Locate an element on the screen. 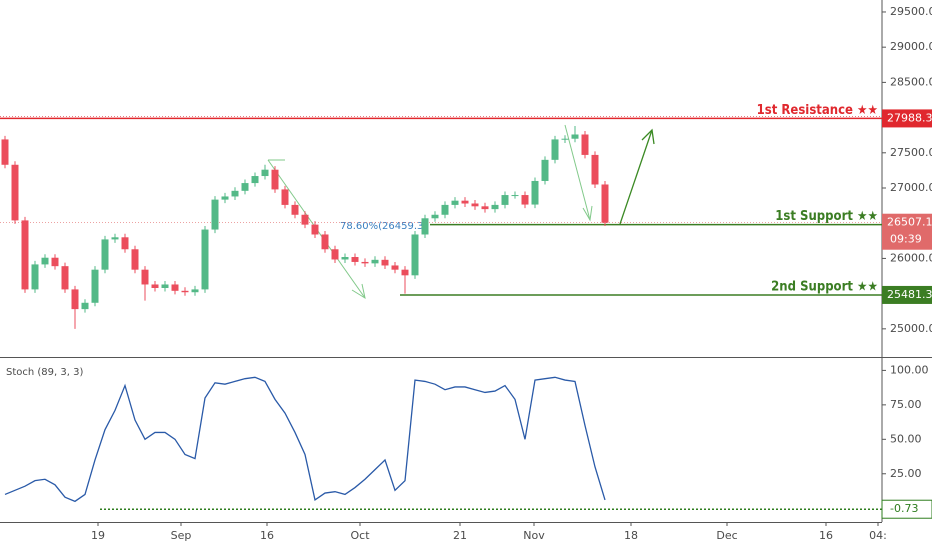 The image size is (932, 550). last-price-badge is located at coordinates (907, 231).